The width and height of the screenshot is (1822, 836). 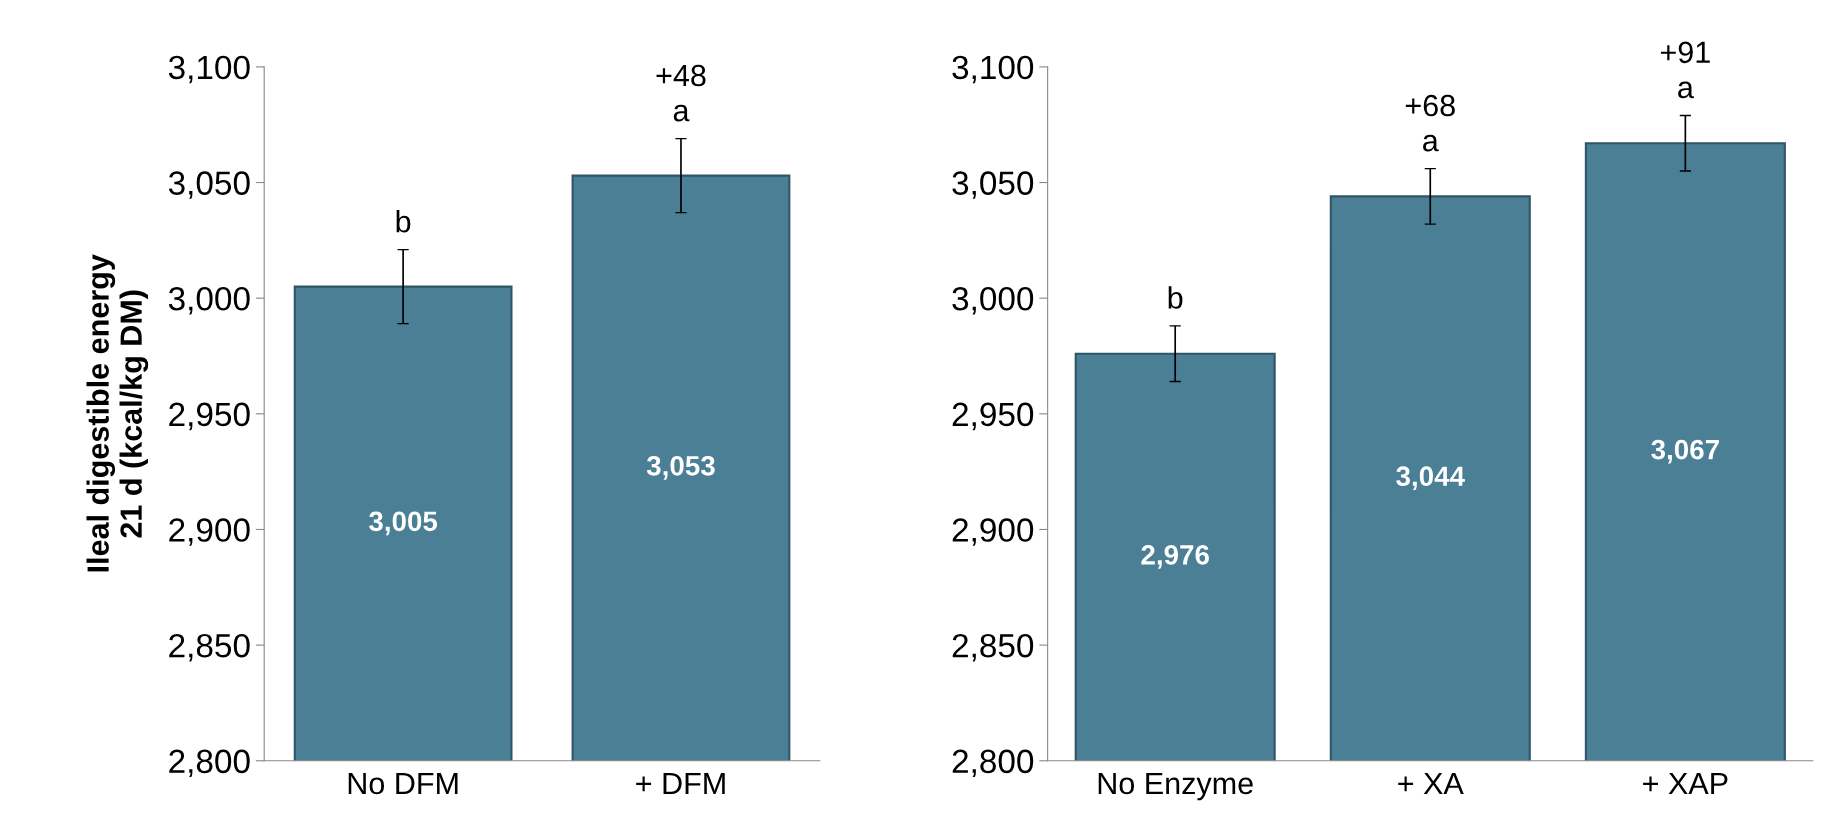 I want to click on x-tick-label: + DFM, so click(x=680, y=783).